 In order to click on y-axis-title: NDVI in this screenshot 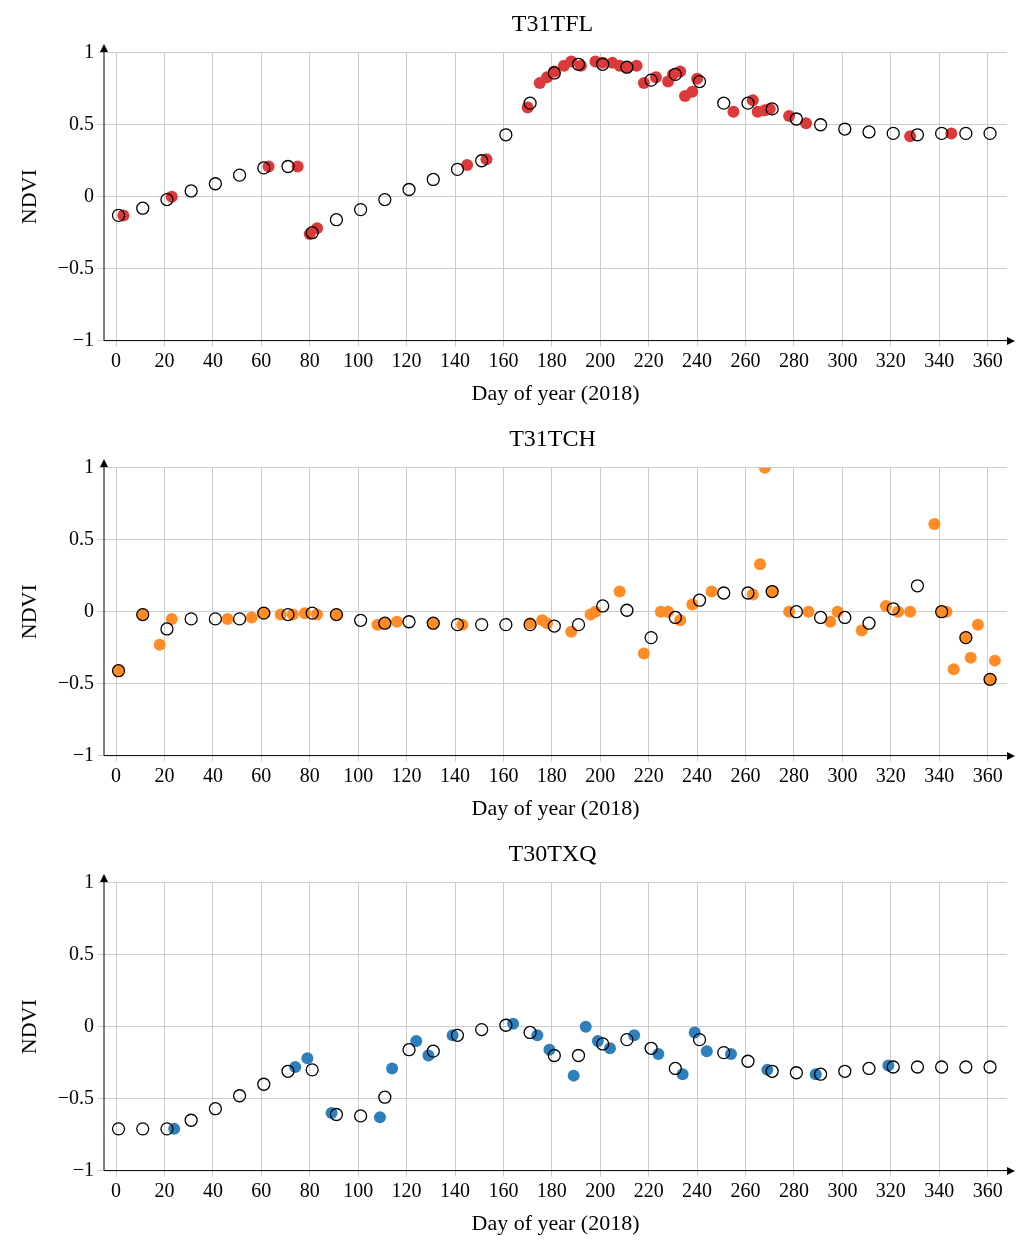, I will do `click(28, 197)`.